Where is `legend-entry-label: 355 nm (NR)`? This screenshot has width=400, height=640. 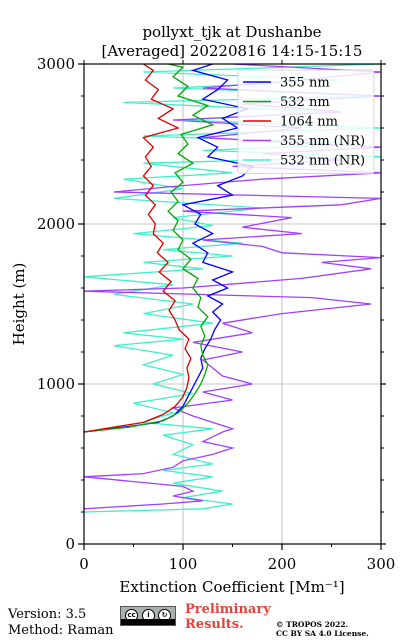
legend-entry-label: 355 nm (NR) is located at coordinates (322, 141).